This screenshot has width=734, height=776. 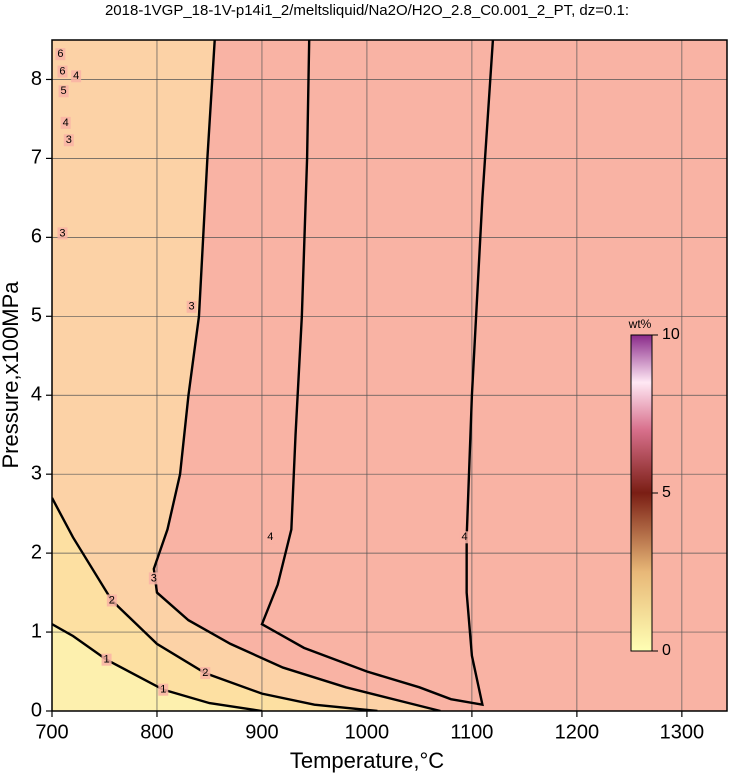 What do you see at coordinates (367, 732) in the screenshot?
I see `x-tick-label: 1000` at bounding box center [367, 732].